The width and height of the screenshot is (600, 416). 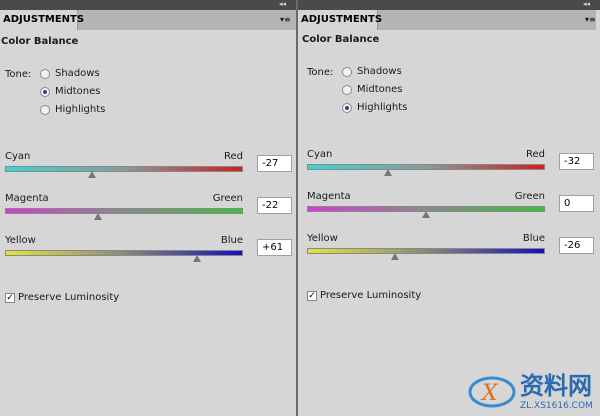 What do you see at coordinates (576, 245) in the screenshot?
I see `value-field: -26` at bounding box center [576, 245].